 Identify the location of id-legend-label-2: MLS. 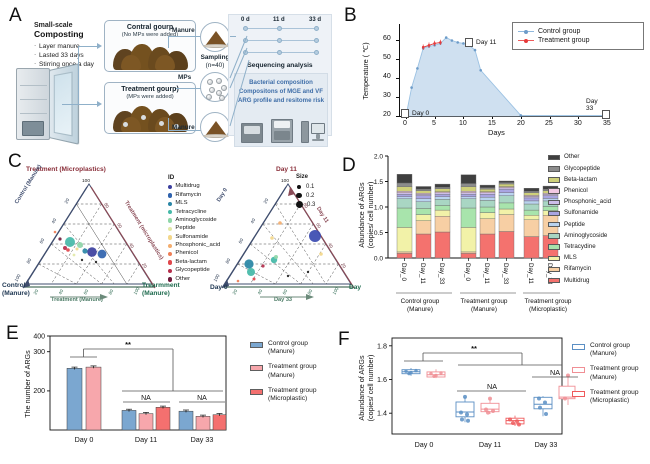
(181, 203).